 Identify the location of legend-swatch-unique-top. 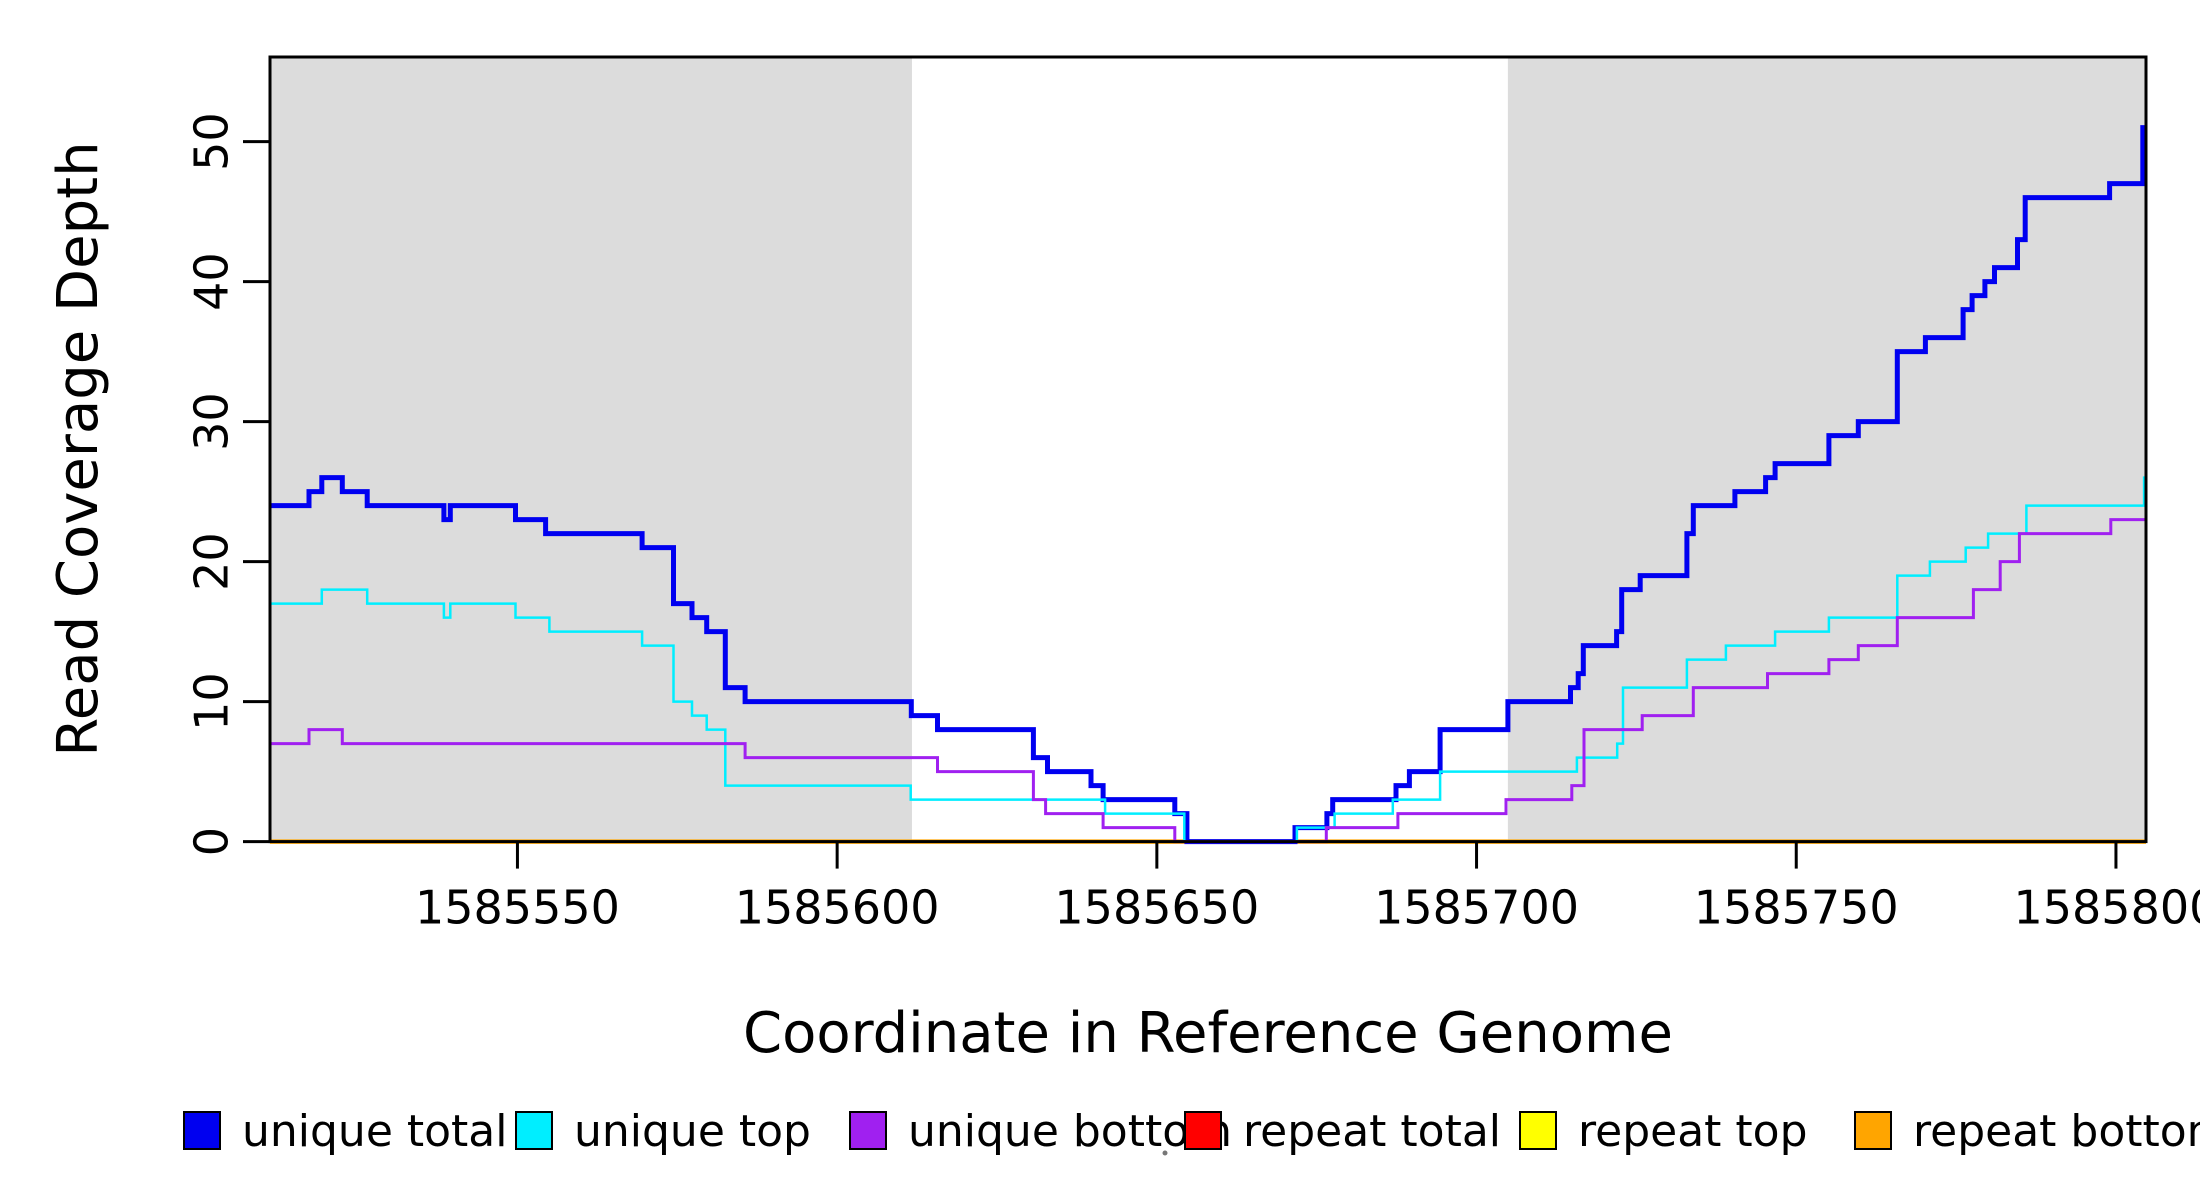
(534, 1130).